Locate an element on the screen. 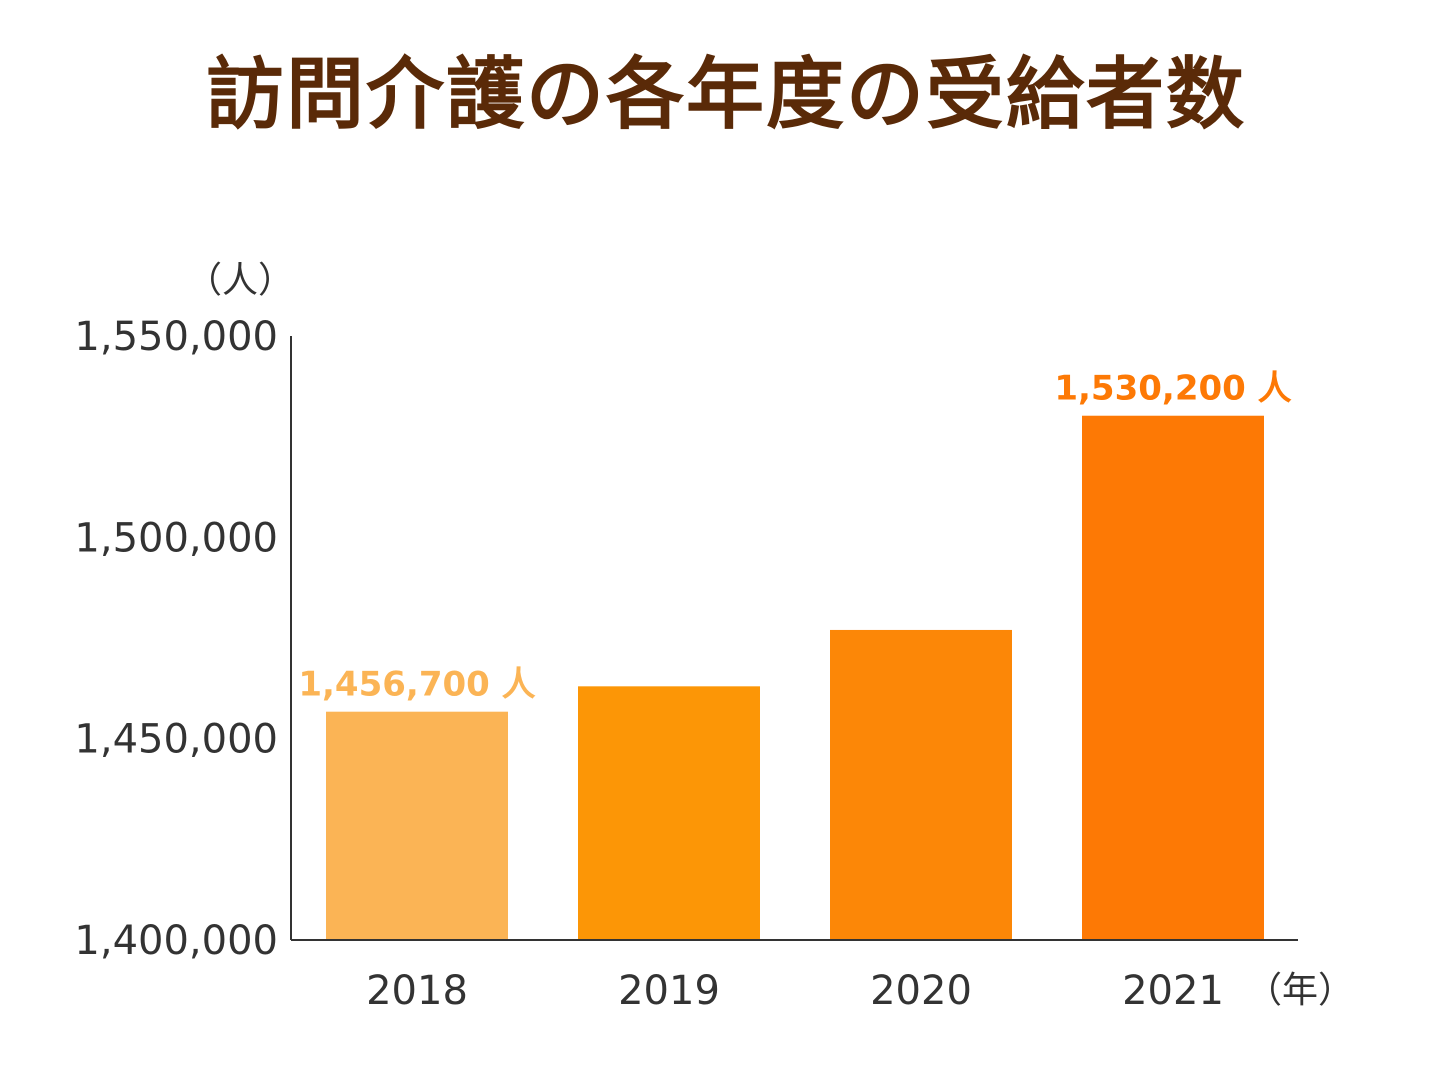 Image resolution: width=1452 pixels, height=1089 pixels. bar-2018 is located at coordinates (417, 825).